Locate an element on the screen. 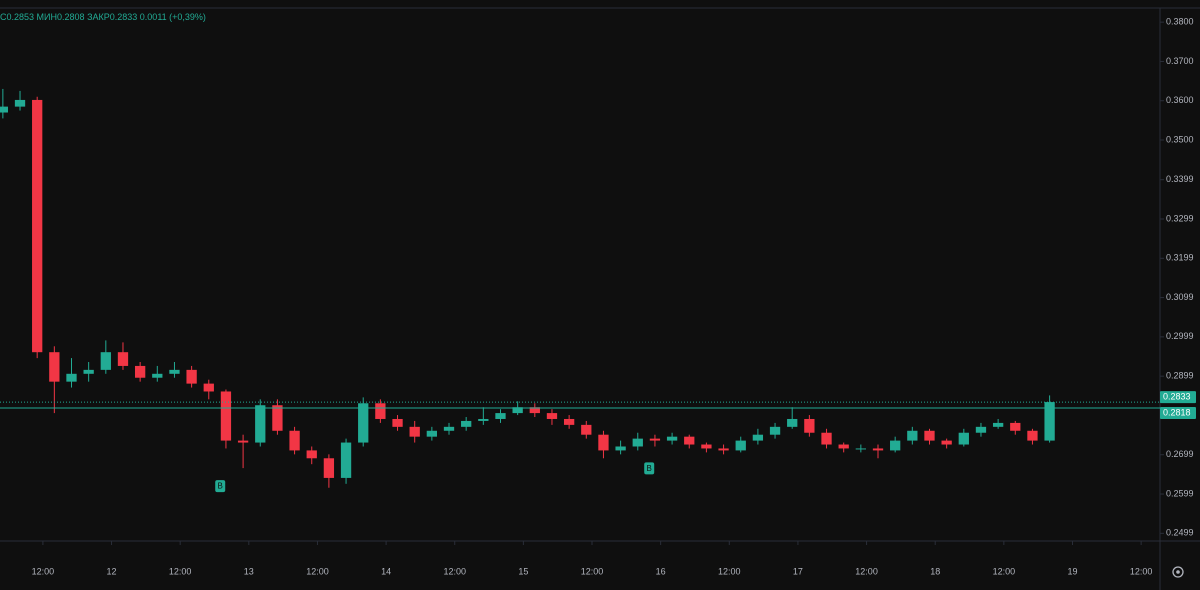 Image resolution: width=1200 pixels, height=590 pixels. x-tick-label: 14 is located at coordinates (386, 571).